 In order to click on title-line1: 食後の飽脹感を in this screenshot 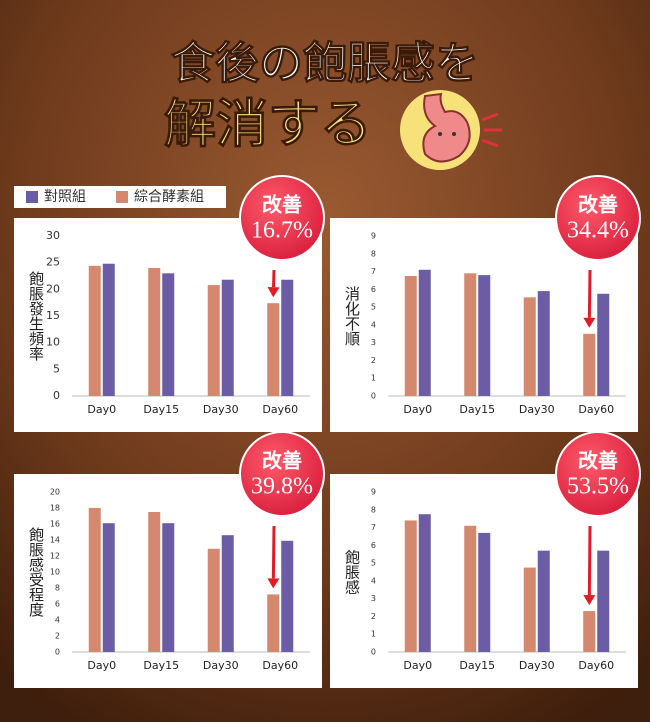, I will do `click(325, 63)`.